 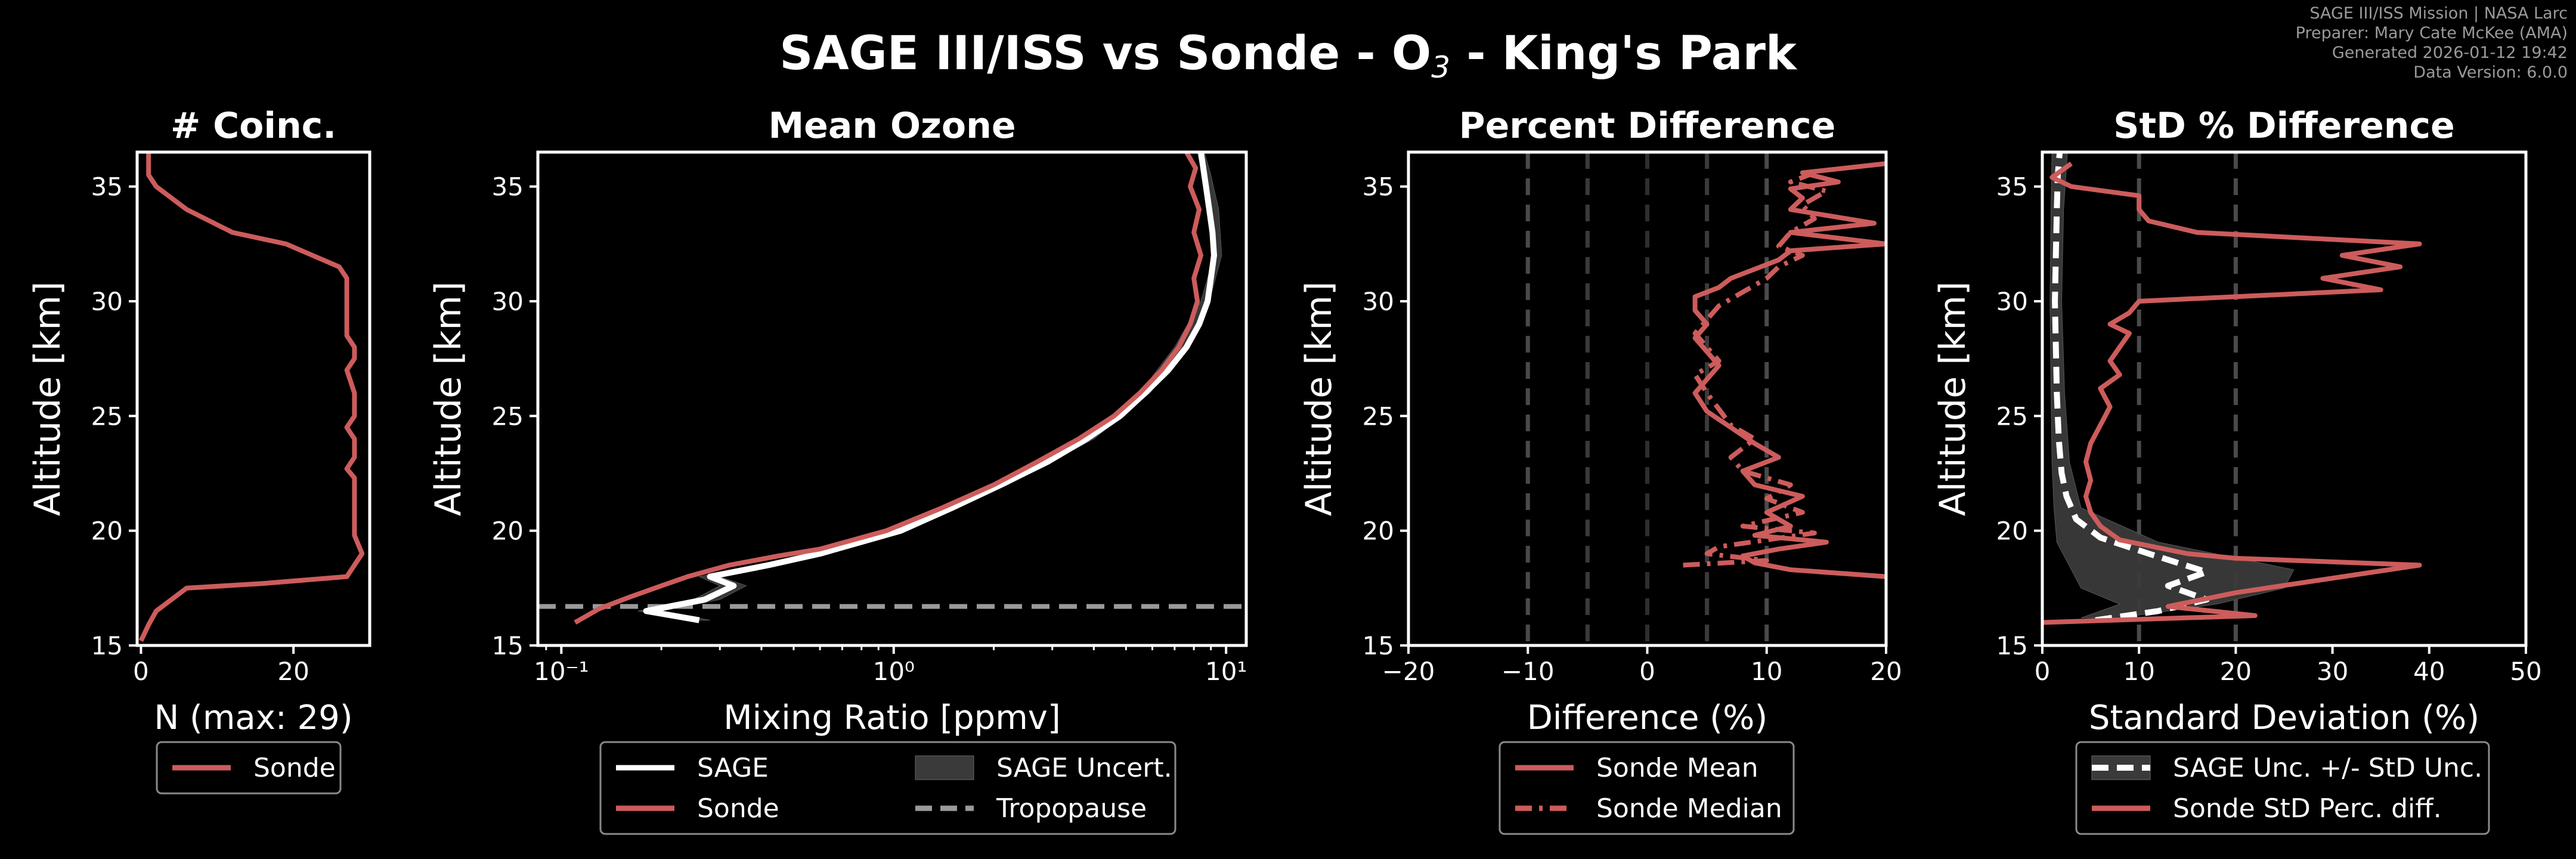 What do you see at coordinates (1647, 718) in the screenshot?
I see `x-axis-label: Difference (%)` at bounding box center [1647, 718].